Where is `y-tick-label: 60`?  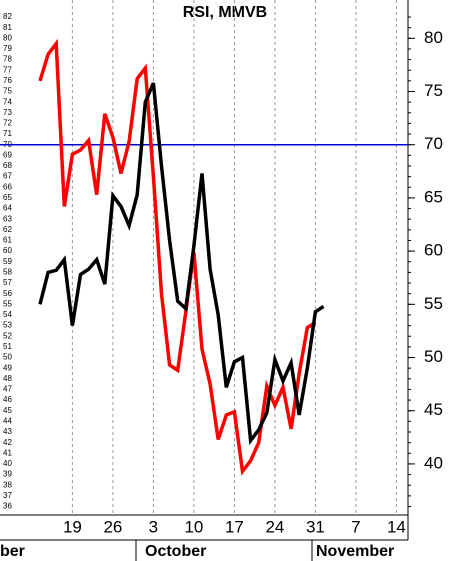 y-tick-label: 60 is located at coordinates (7, 250).